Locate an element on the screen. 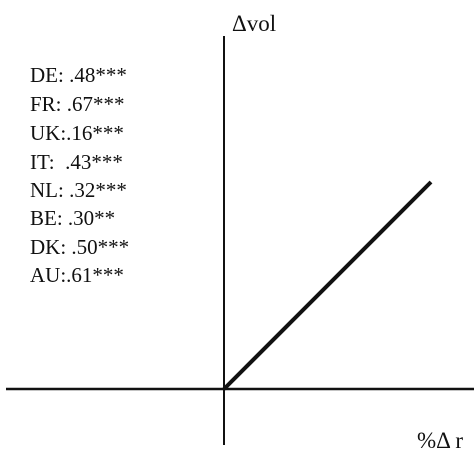 The height and width of the screenshot is (468, 474). coefficient-it: IT: .43*** is located at coordinates (76, 162).